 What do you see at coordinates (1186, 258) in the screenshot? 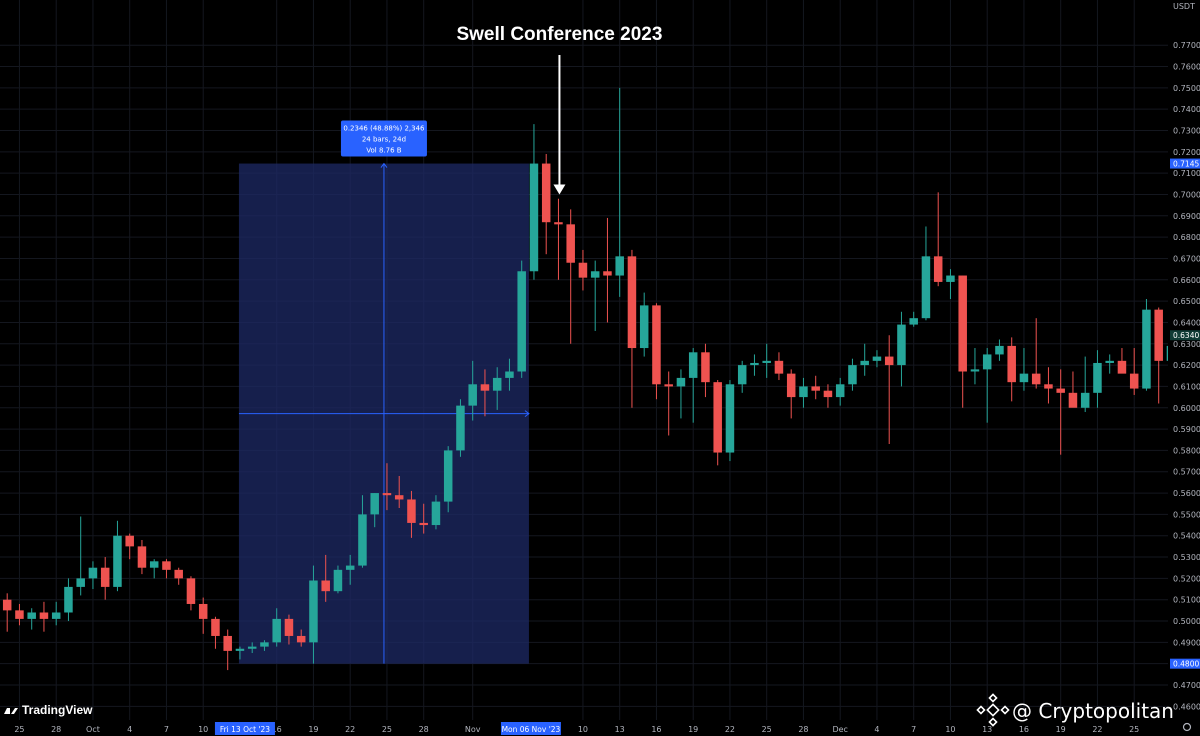
I see `price-tick-label: 0.6700` at bounding box center [1186, 258].